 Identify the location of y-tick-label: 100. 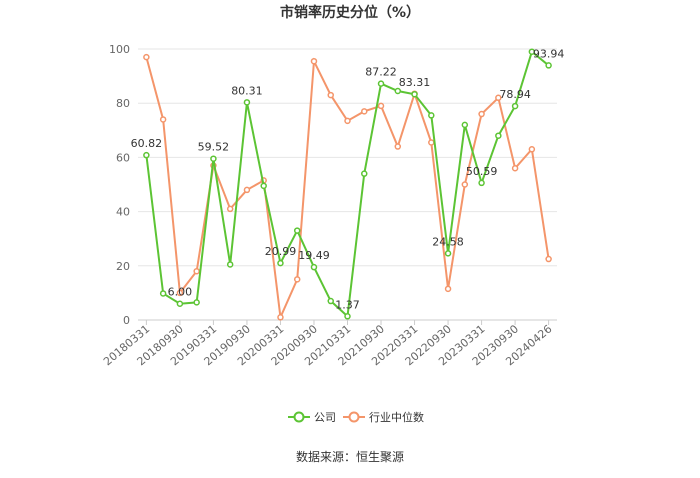
(119, 49).